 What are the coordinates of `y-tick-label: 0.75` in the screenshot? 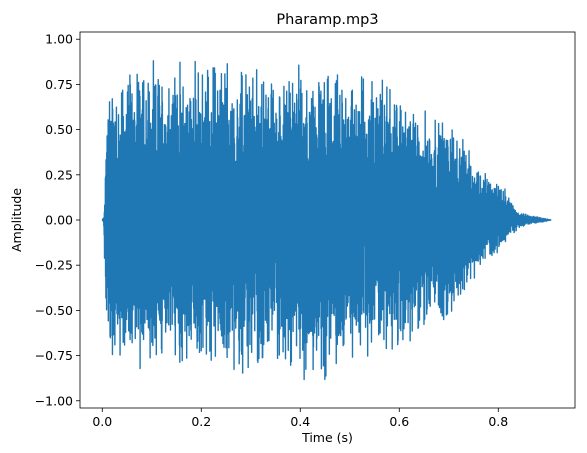 It's located at (59, 84).